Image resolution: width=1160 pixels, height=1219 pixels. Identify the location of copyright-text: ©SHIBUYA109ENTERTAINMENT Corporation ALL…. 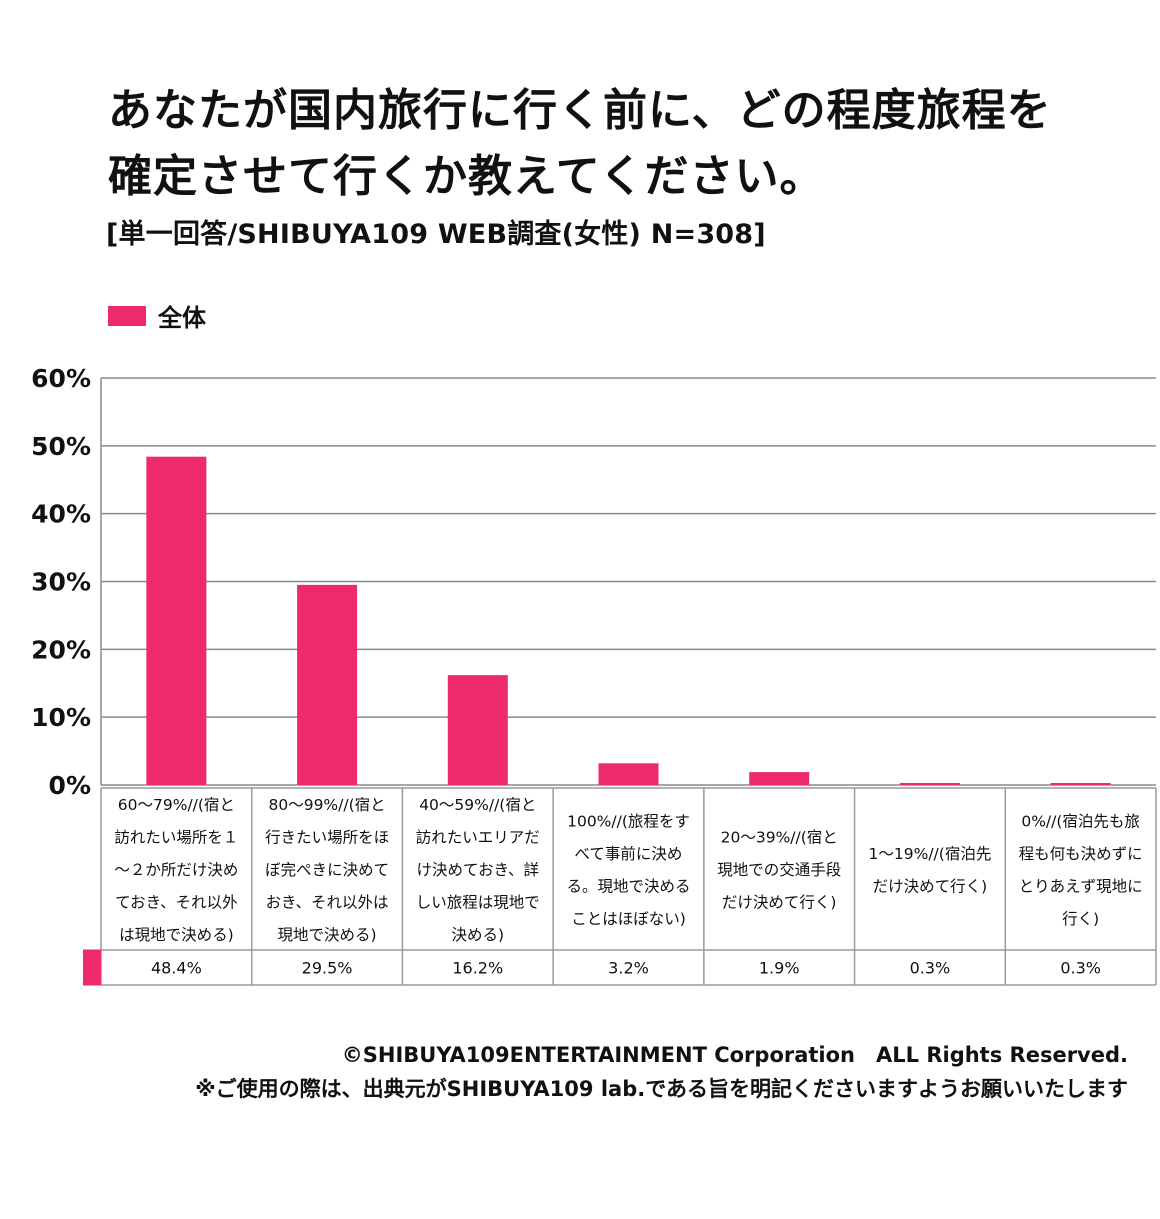
(734, 1055).